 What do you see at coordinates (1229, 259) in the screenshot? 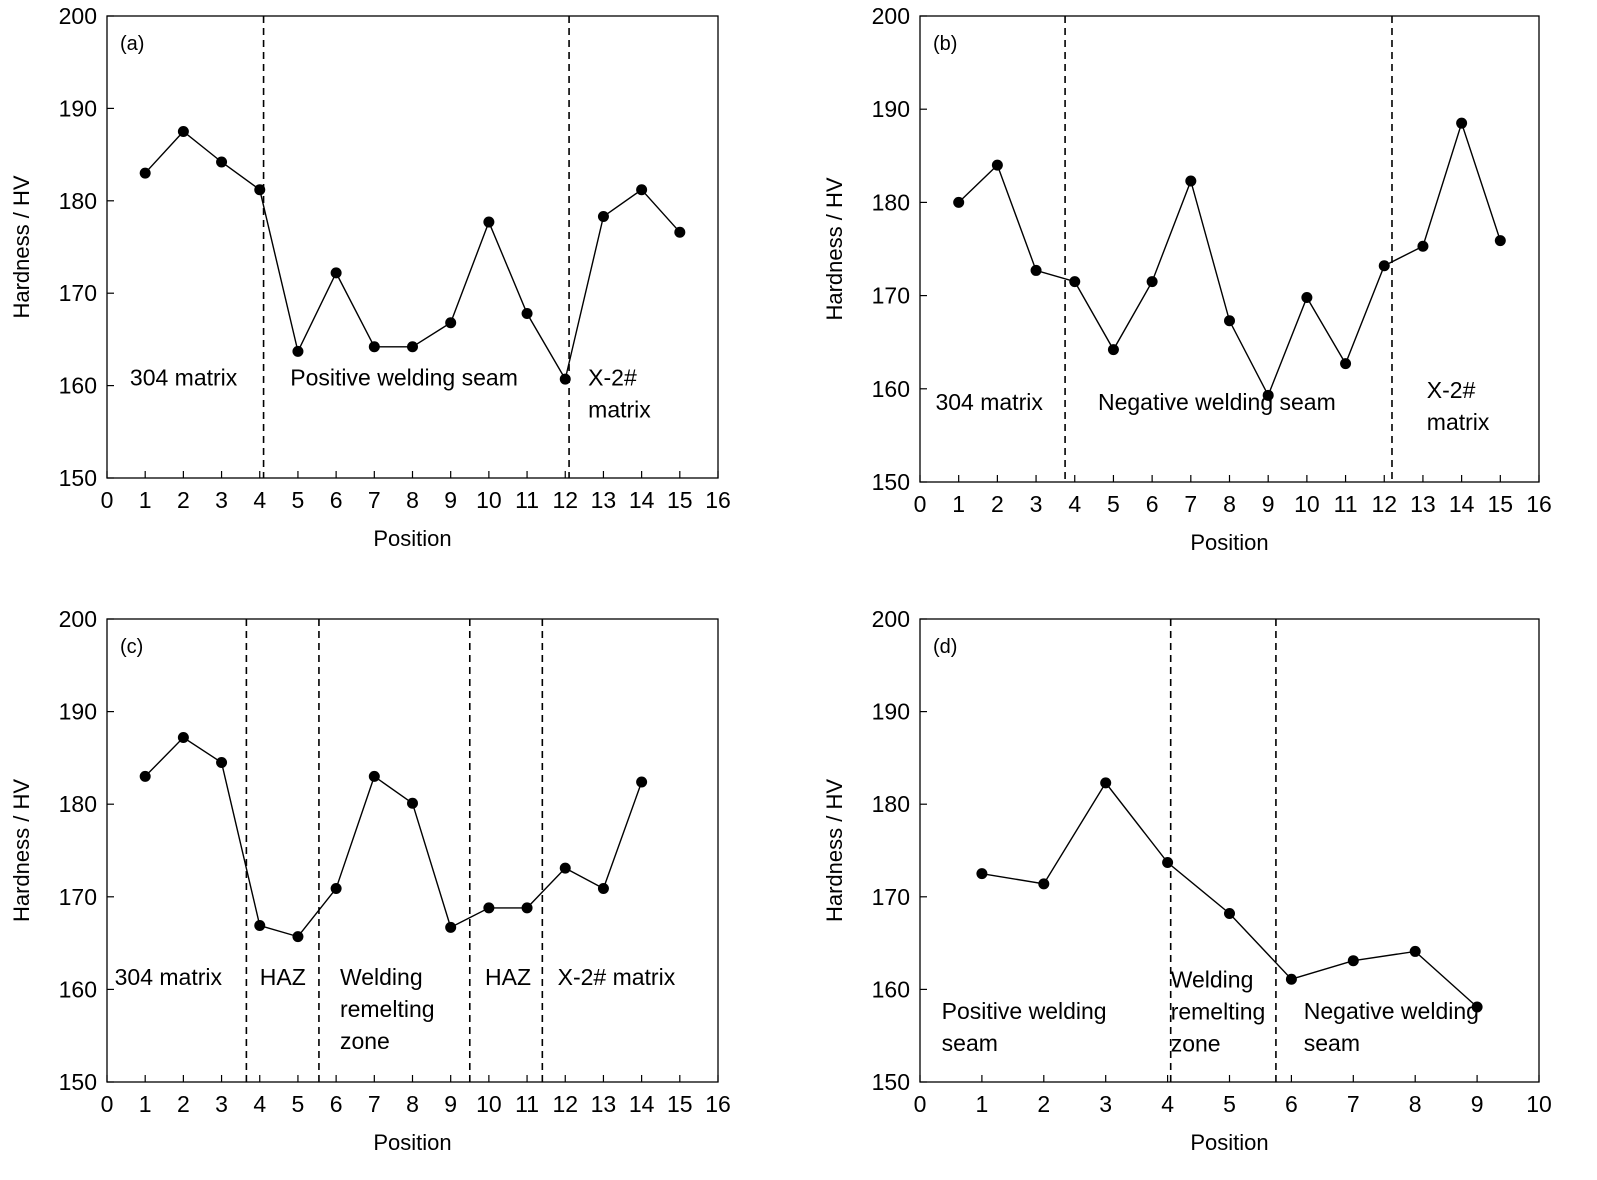
I see `series-line` at bounding box center [1229, 259].